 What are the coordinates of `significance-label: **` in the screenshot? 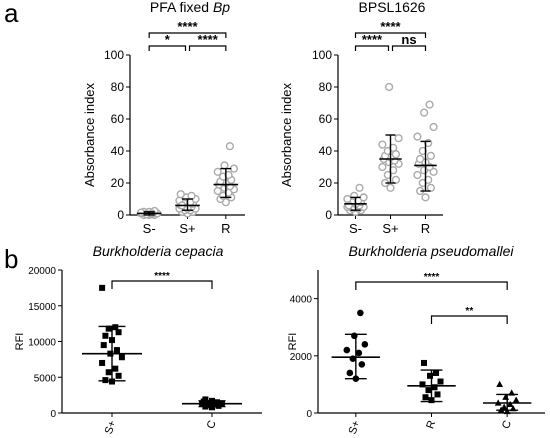 It's located at (469, 311).